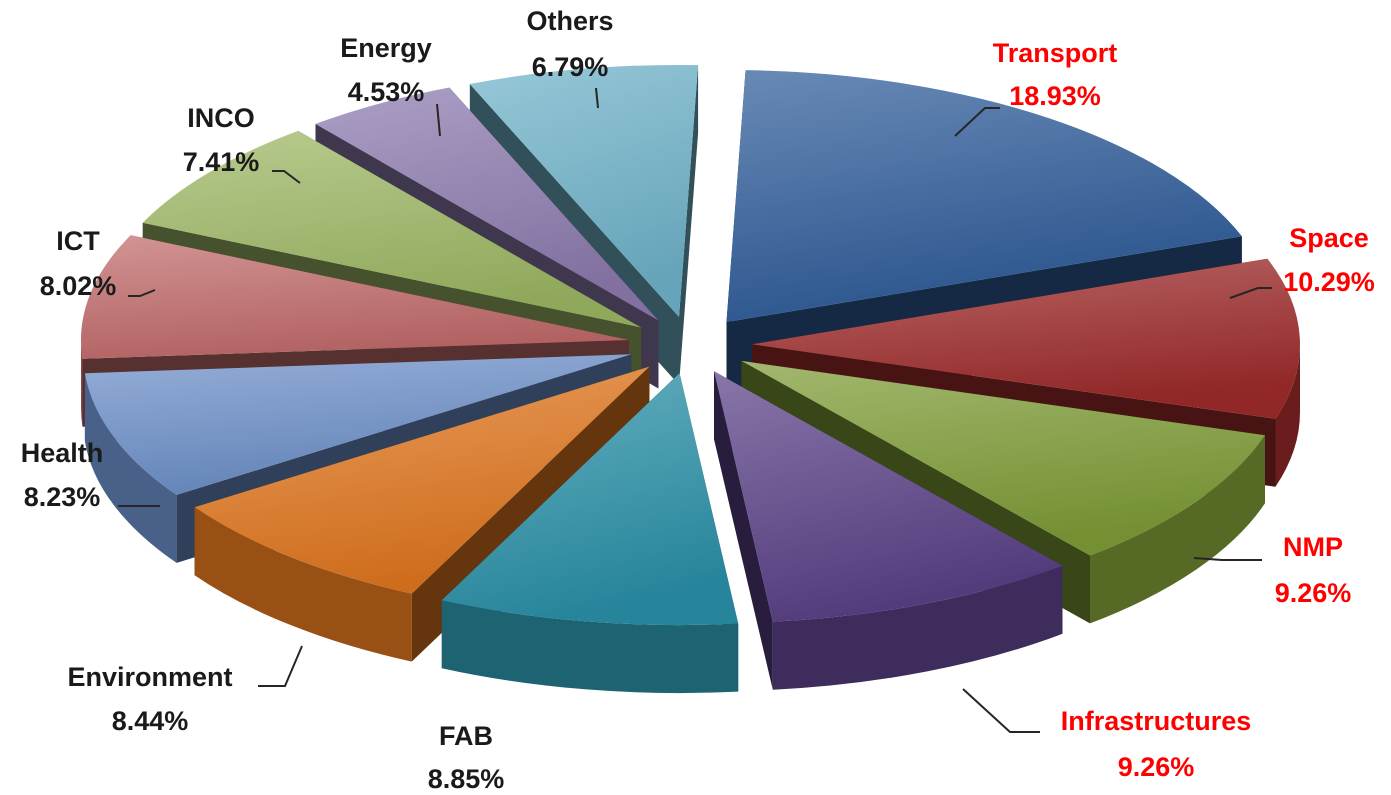 The width and height of the screenshot is (1391, 795). I want to click on pie-slice-infrastructures, so click(888, 530).